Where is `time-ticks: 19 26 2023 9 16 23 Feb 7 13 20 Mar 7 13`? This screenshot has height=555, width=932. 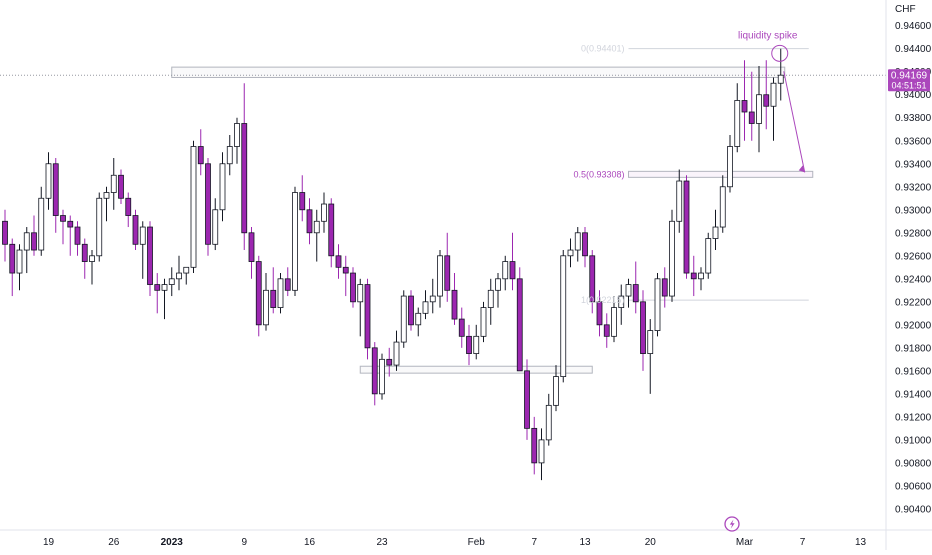 time-ticks: 19 26 2023 9 16 23 Feb 7 13 20 Mar 7 13 is located at coordinates (455, 542).